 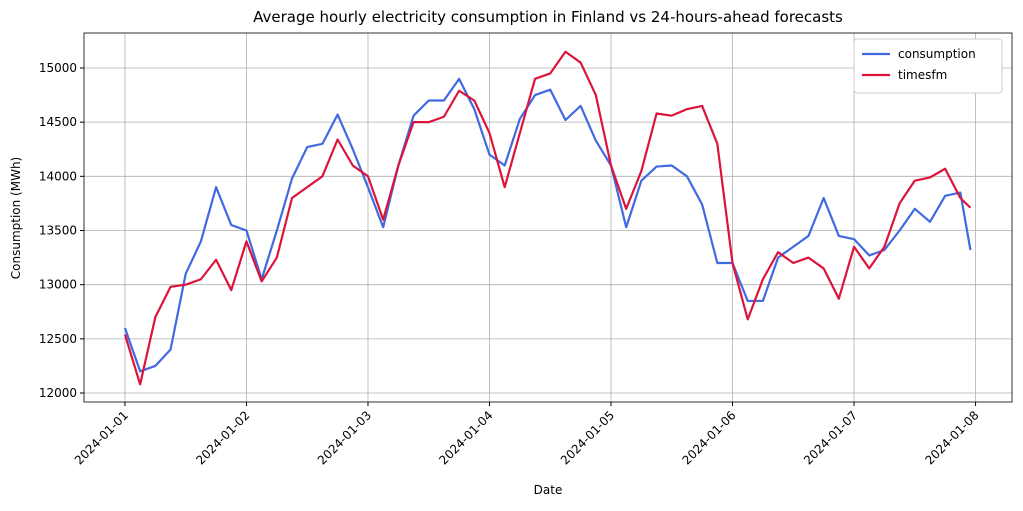 What do you see at coordinates (58, 231) in the screenshot?
I see `y-tick-label: 13500` at bounding box center [58, 231].